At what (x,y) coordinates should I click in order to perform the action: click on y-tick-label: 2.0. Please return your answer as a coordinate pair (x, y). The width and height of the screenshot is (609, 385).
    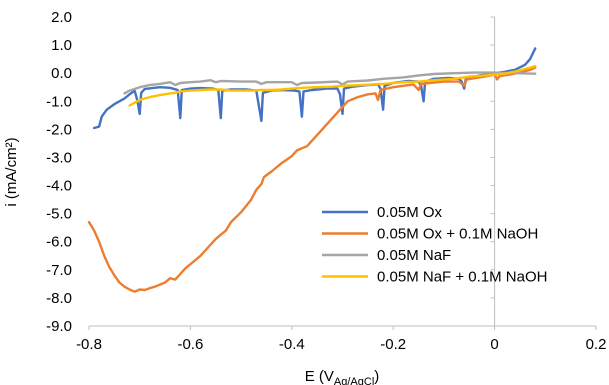
    Looking at the image, I should click on (61, 17).